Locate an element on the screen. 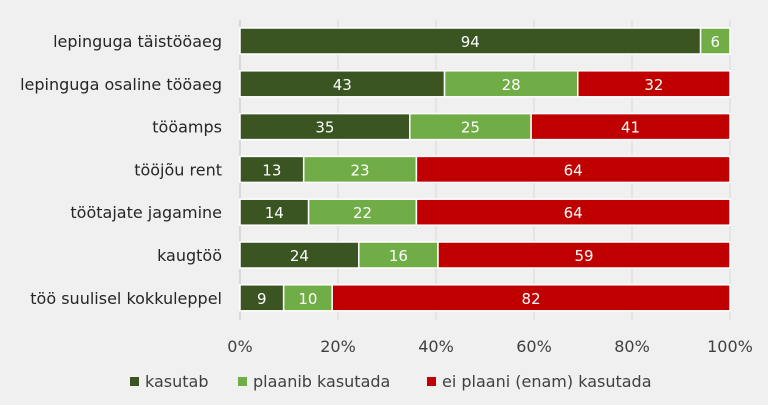  category-label: töö suulisel kokkuleppel is located at coordinates (126, 298).